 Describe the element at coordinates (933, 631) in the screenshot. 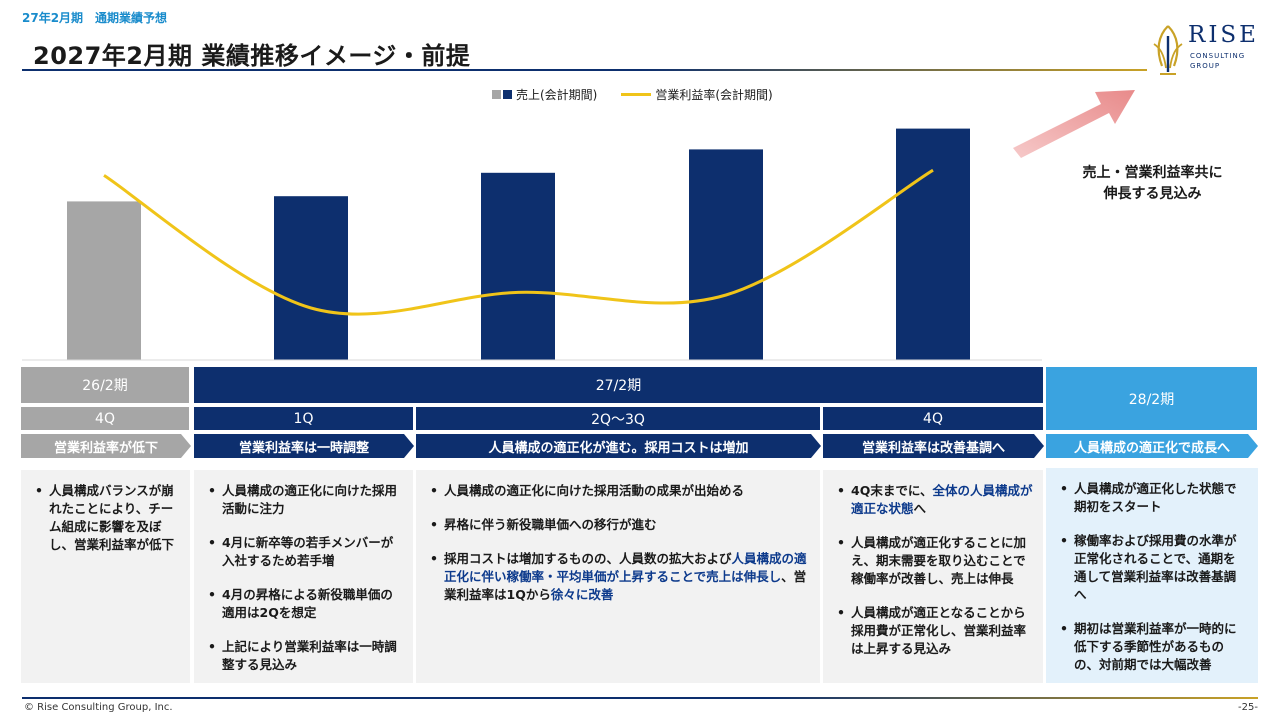

I see `panel4-bullet-3: 人員構成が適正となることから採用費が正常化し、営業利益率は上昇する見込み` at that location.